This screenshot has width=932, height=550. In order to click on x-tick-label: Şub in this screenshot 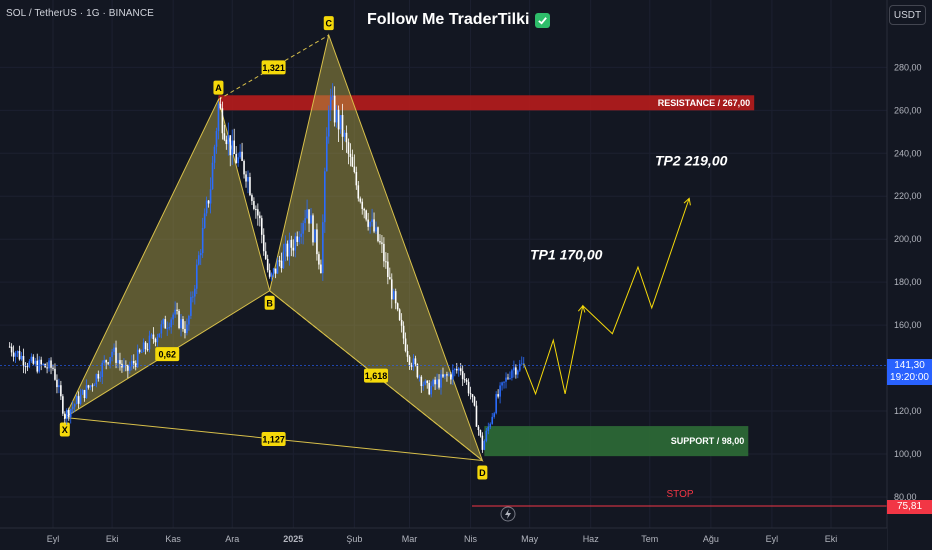, I will do `click(354, 539)`.